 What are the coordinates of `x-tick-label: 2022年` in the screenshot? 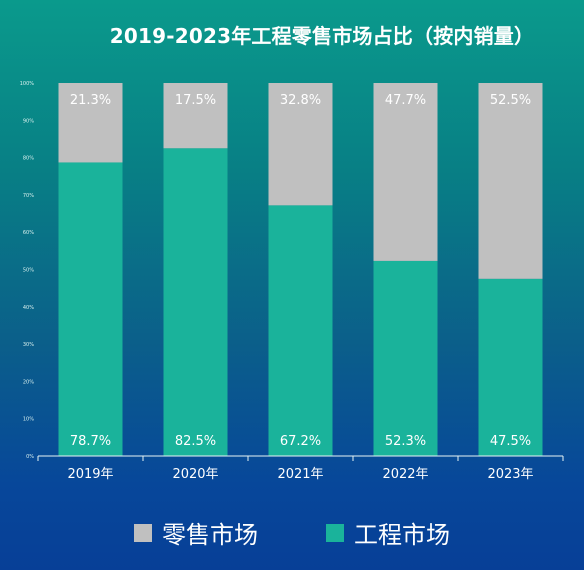 It's located at (405, 474).